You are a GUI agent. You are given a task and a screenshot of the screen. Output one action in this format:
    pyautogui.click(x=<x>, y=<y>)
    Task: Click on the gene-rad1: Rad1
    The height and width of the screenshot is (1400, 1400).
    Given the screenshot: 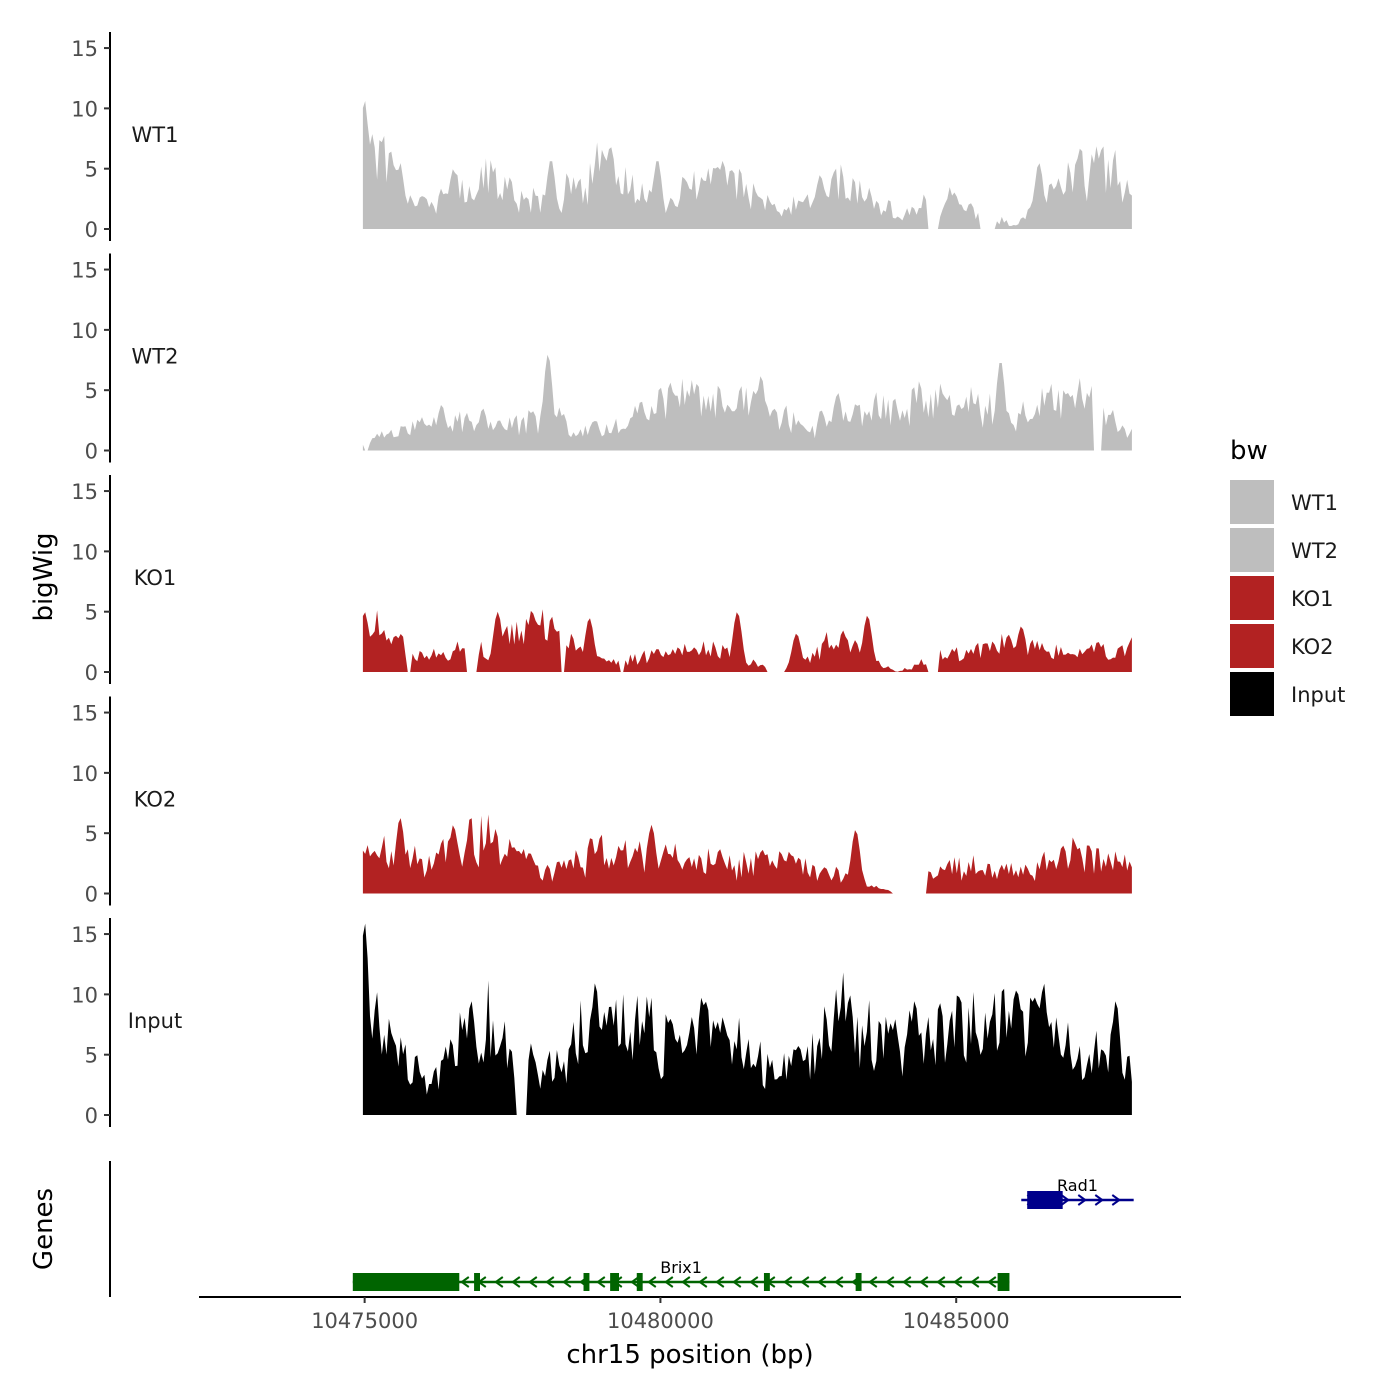 What is the action you would take?
    pyautogui.click(x=1077, y=1192)
    